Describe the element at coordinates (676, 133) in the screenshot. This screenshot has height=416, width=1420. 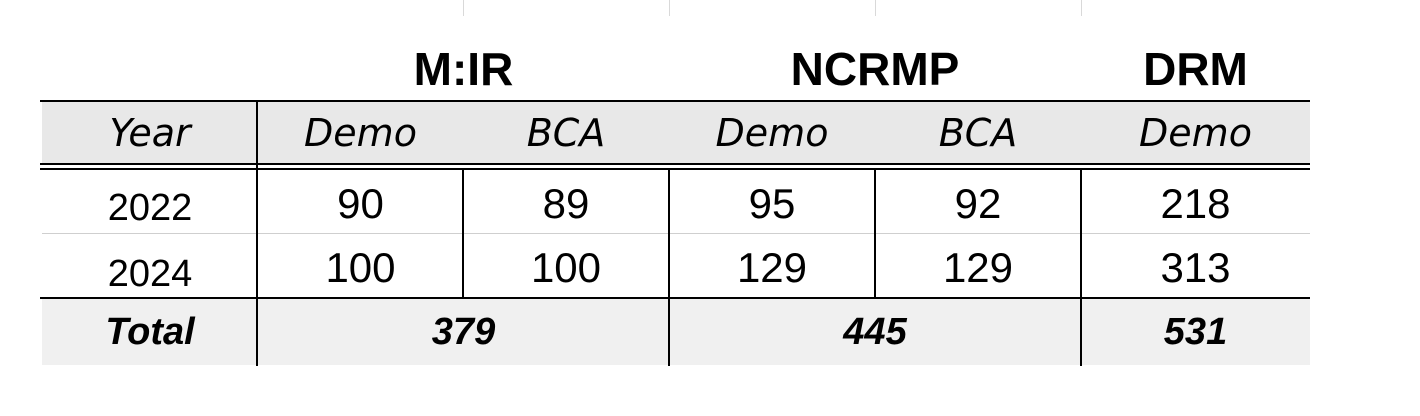
I see `header-band` at that location.